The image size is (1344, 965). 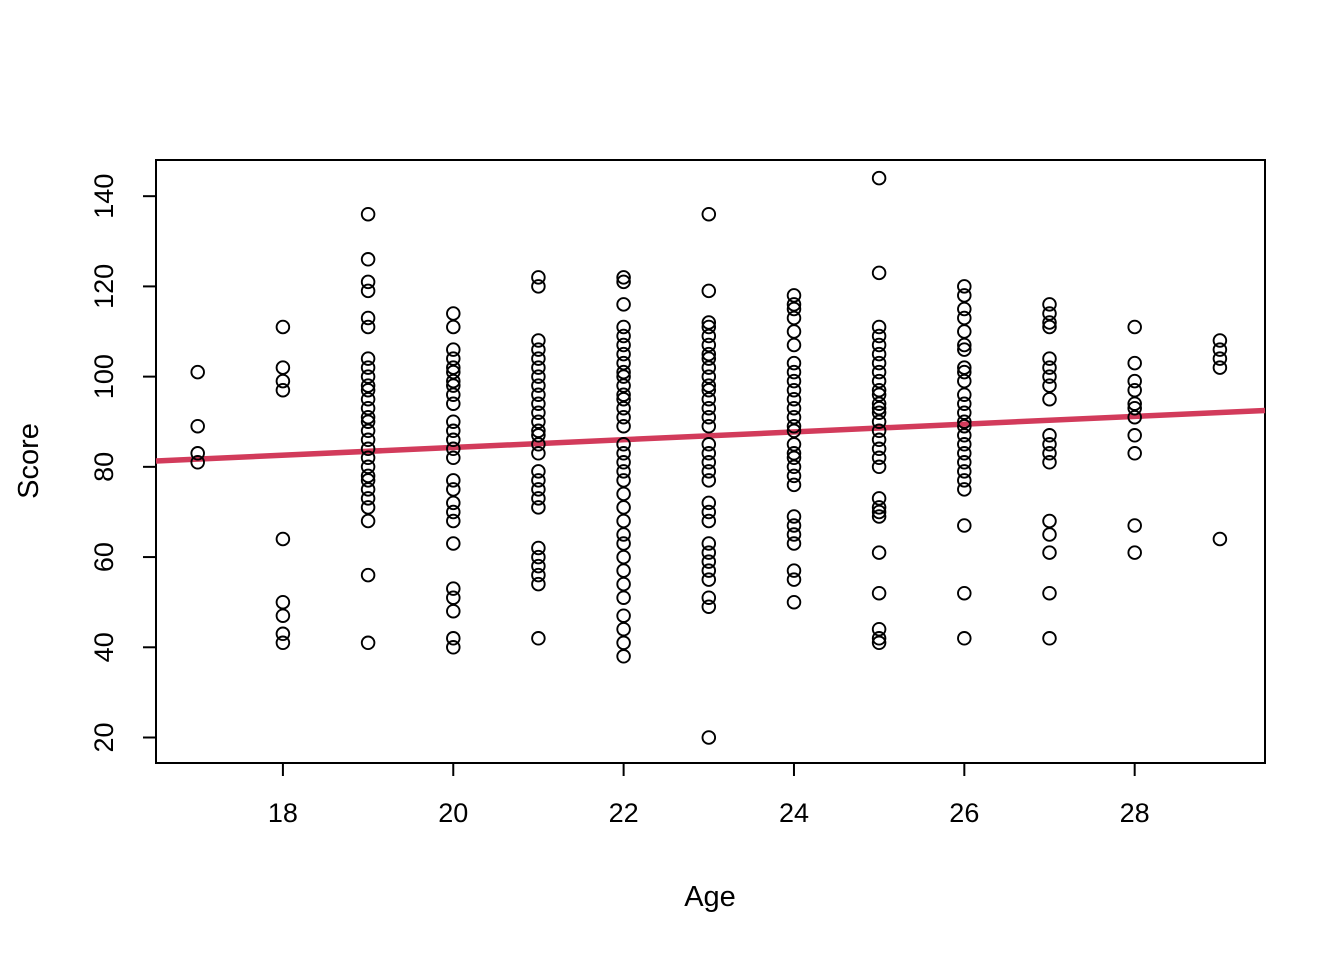 I want to click on y-axis-label: Score, so click(x=29, y=461).